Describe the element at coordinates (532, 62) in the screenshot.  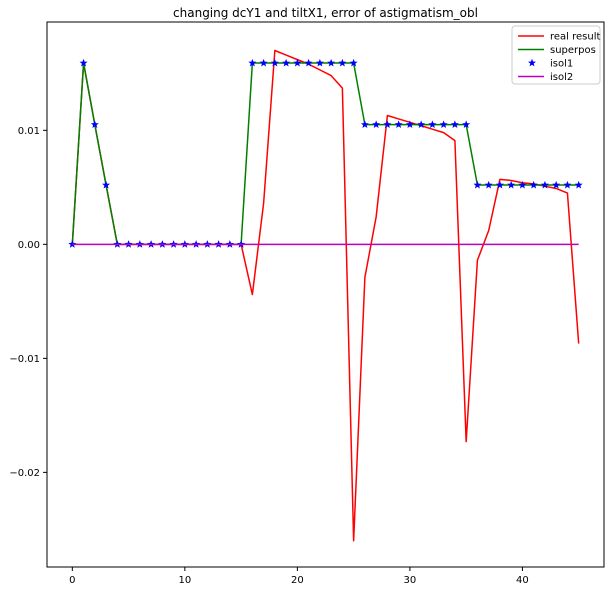
I see `legend-marker-isol1` at that location.